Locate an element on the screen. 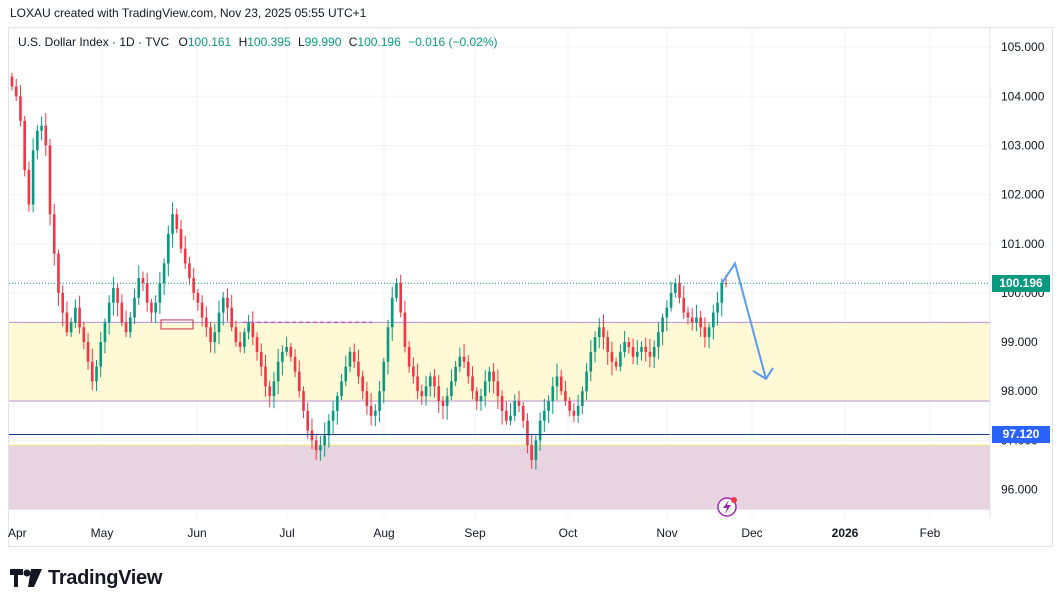  x-tick-label: Jun is located at coordinates (196, 533).